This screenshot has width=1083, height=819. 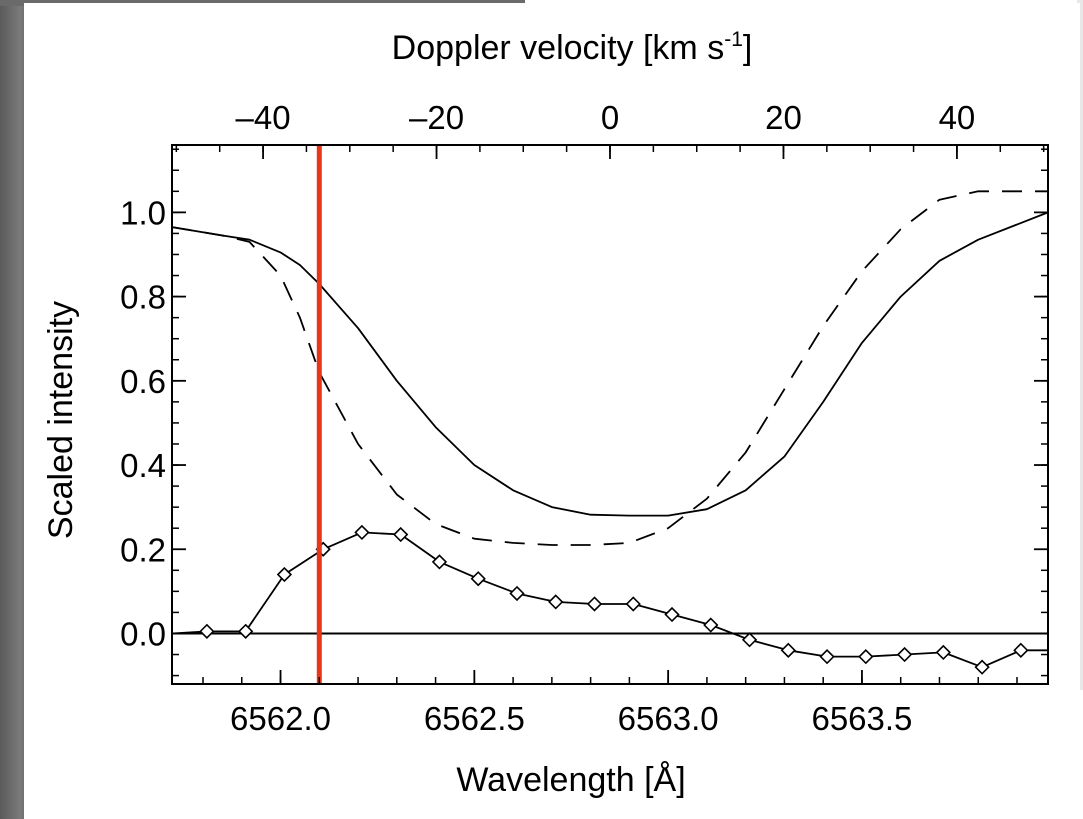 I want to click on velocity-tick-label: 40, so click(x=957, y=117).